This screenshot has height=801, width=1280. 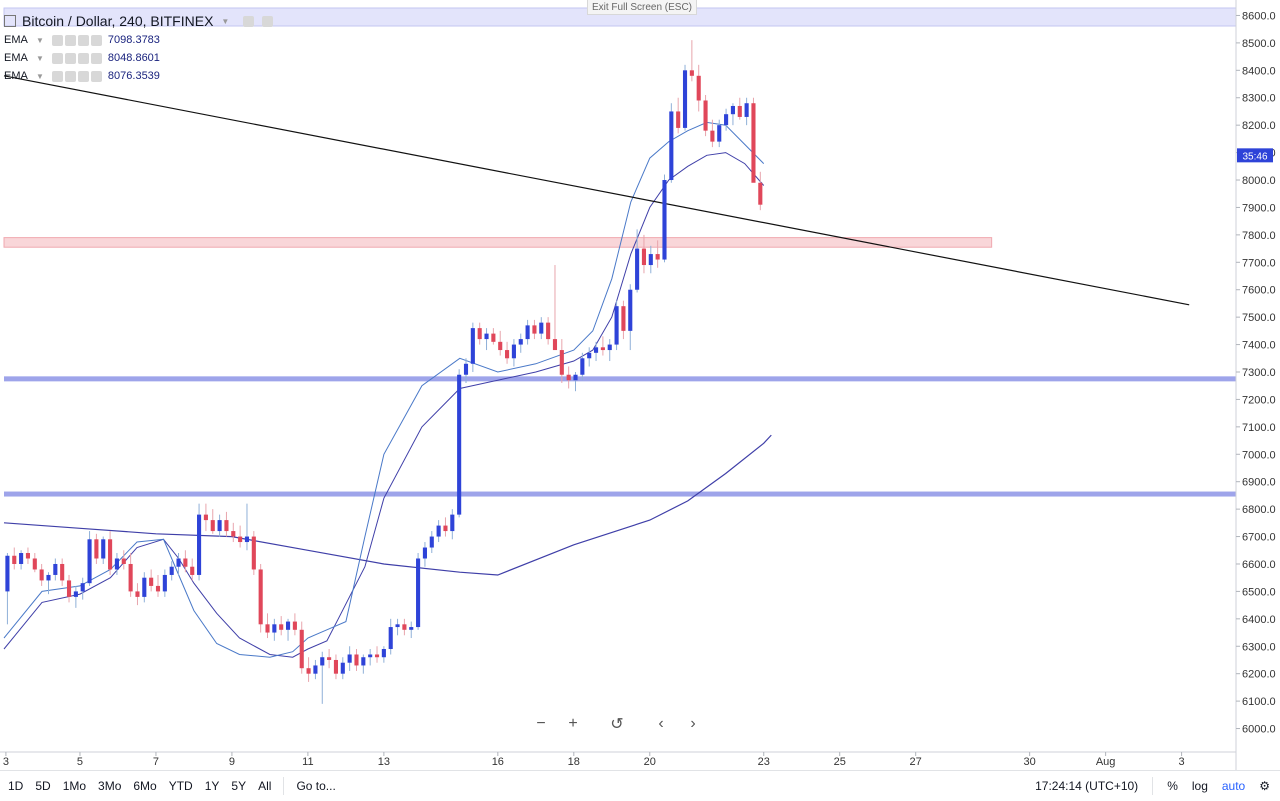 I want to click on range-ytd-button: YTD, so click(x=180, y=786).